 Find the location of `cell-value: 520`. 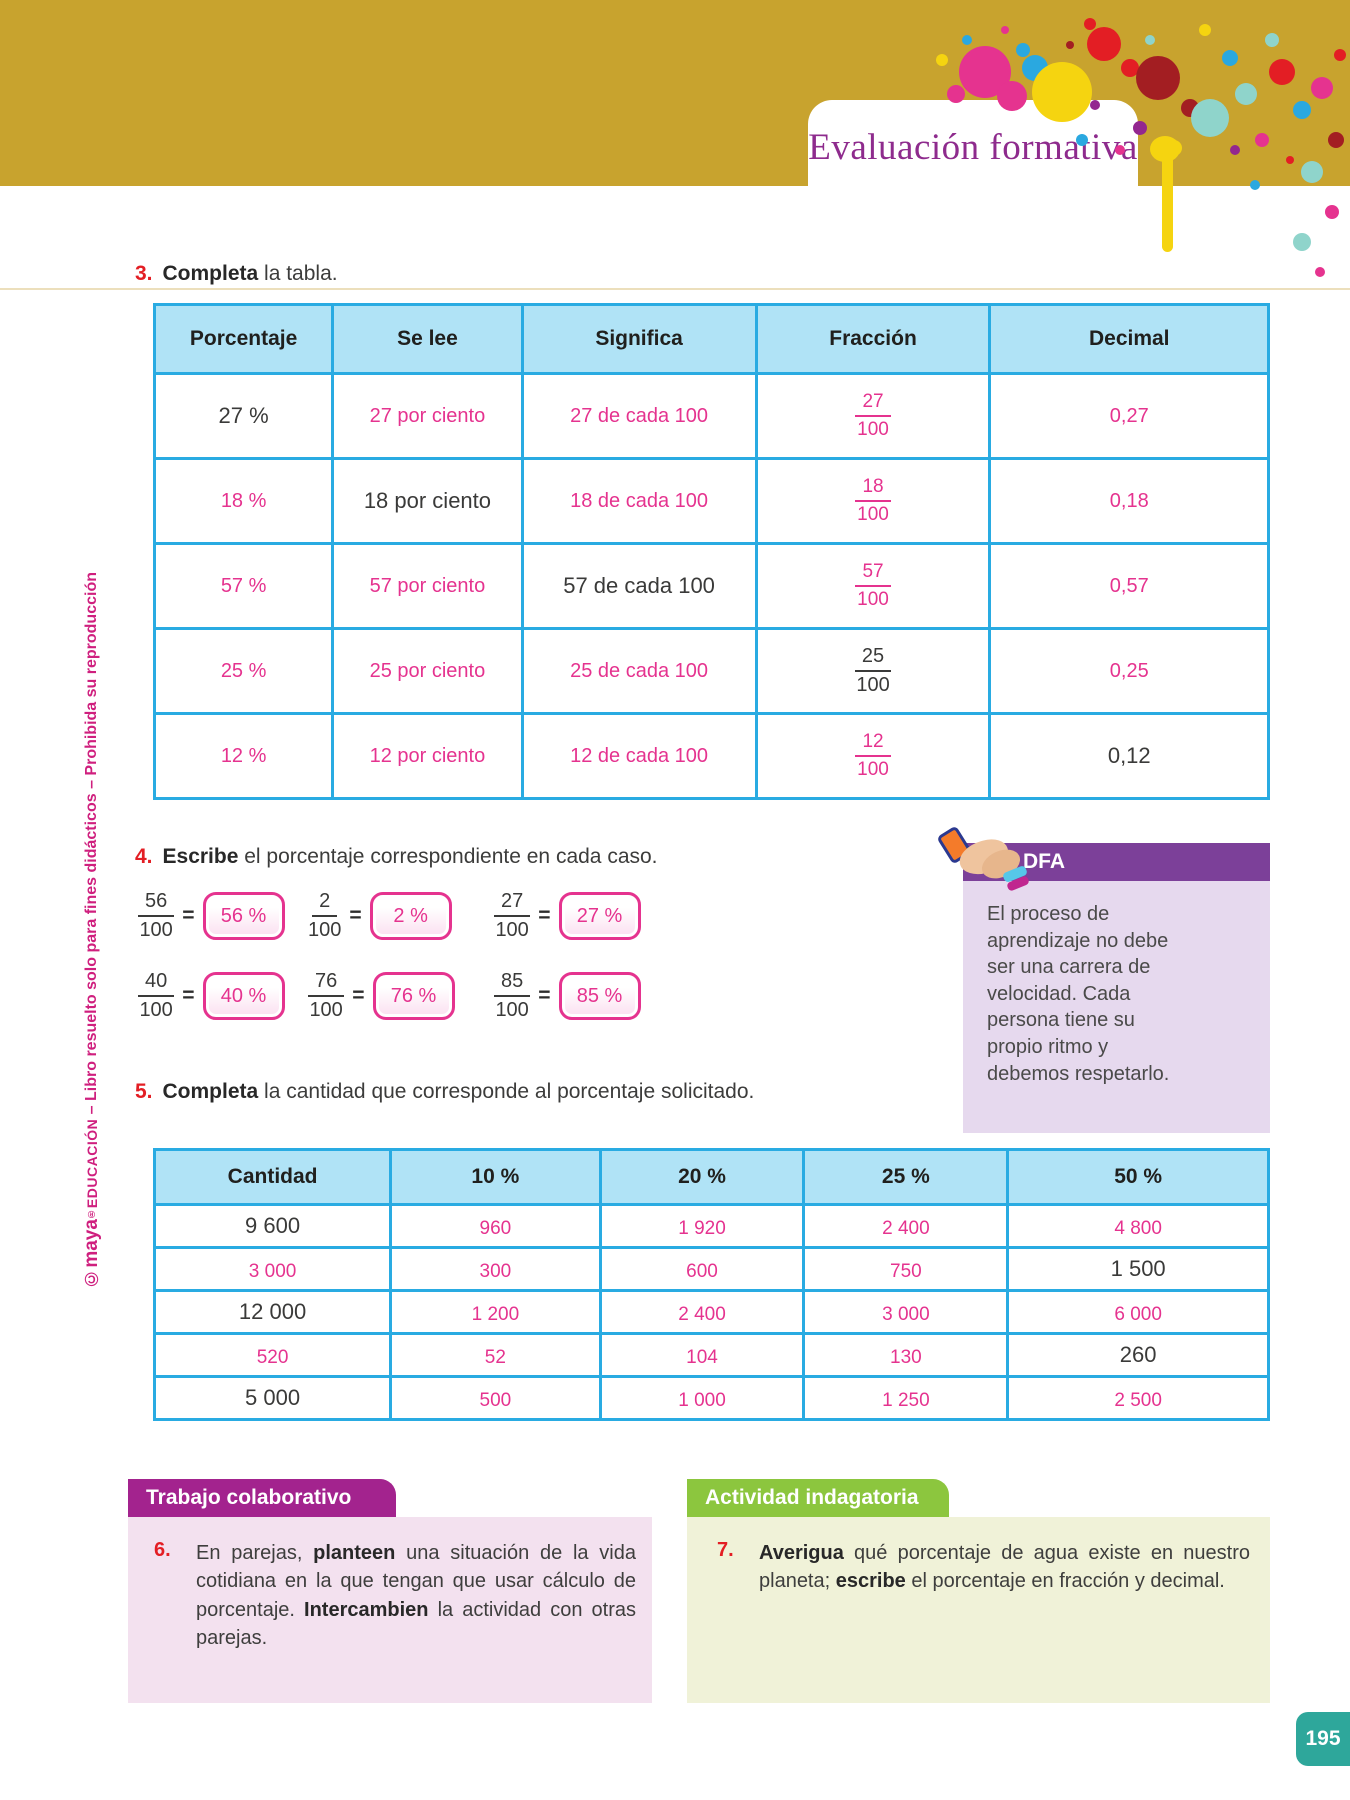

cell-value: 520 is located at coordinates (272, 1357).